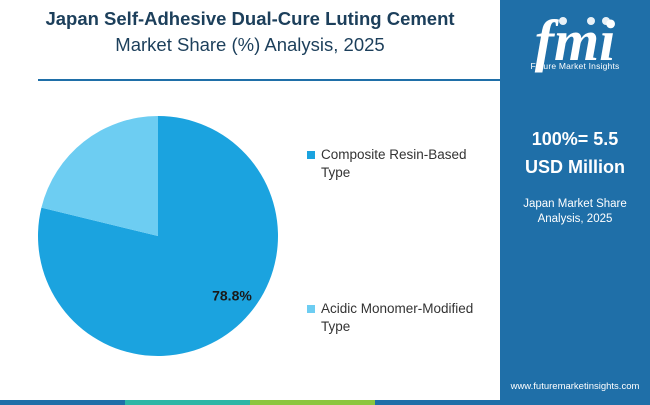 Image resolution: width=650 pixels, height=405 pixels. I want to click on market-total-value: 100%= 5.5, so click(575, 139).